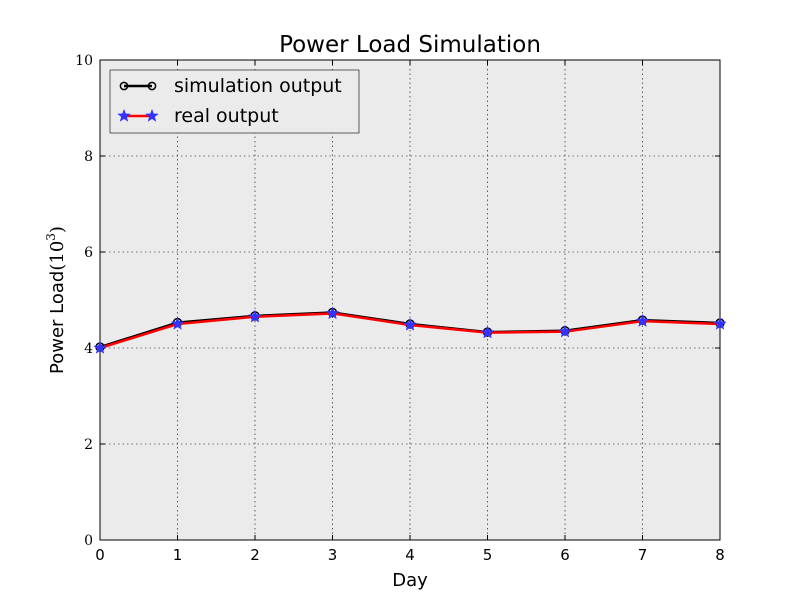 The height and width of the screenshot is (600, 800). Describe the element at coordinates (410, 580) in the screenshot. I see `x-axis-label: Day` at that location.